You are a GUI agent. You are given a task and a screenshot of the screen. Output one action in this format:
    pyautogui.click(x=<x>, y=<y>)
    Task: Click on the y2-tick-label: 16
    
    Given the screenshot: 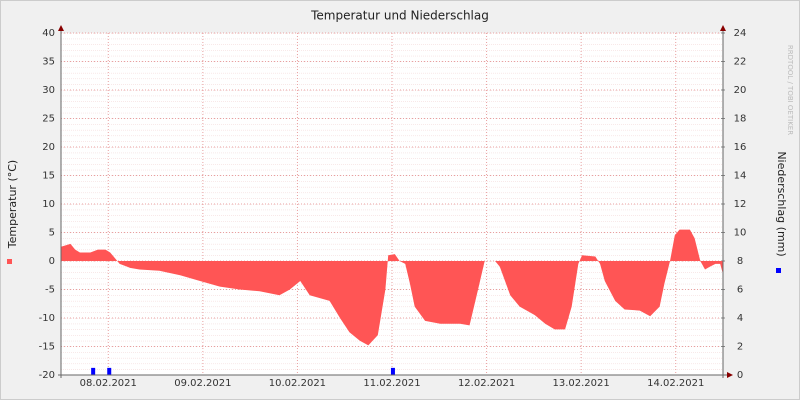 What is the action you would take?
    pyautogui.click(x=740, y=147)
    